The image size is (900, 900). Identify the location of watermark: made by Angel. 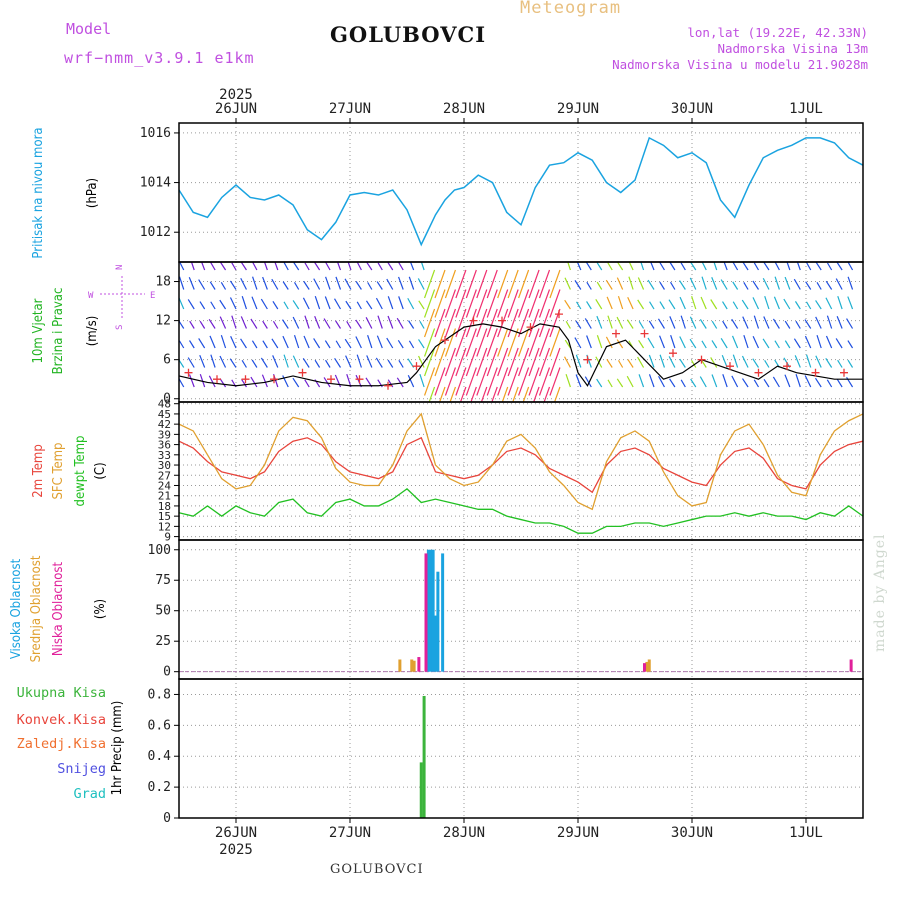
(880, 593).